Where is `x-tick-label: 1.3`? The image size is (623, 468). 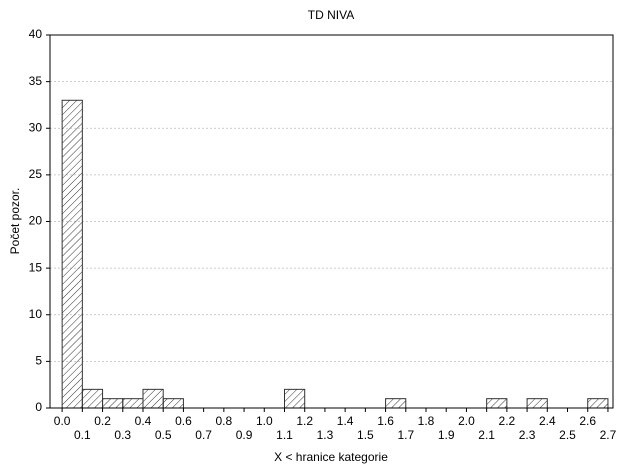
x-tick-label: 1.3 is located at coordinates (325, 435).